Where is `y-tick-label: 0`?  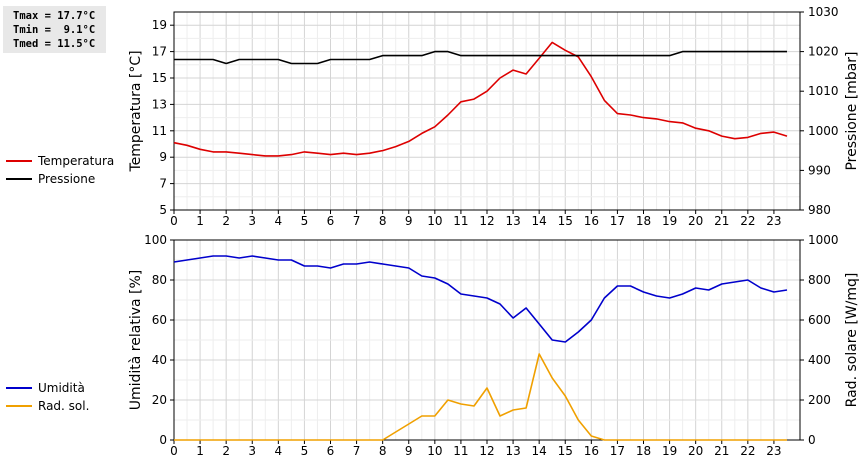 y-tick-label: 0 is located at coordinates (163, 440).